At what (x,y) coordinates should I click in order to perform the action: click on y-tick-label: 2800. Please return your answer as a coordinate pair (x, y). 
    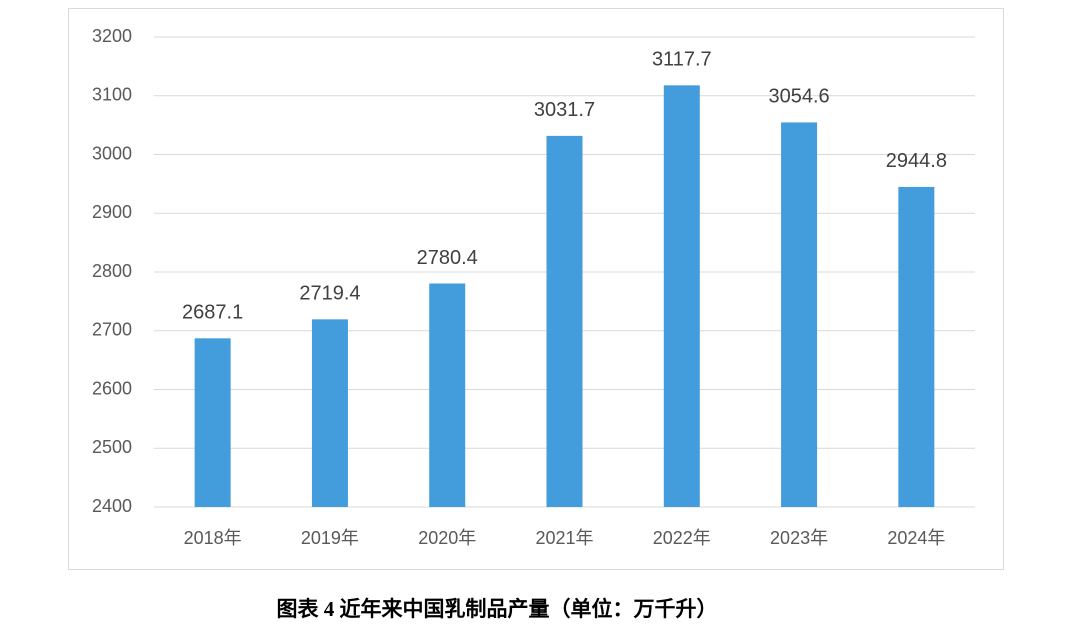
    Looking at the image, I should click on (112, 271).